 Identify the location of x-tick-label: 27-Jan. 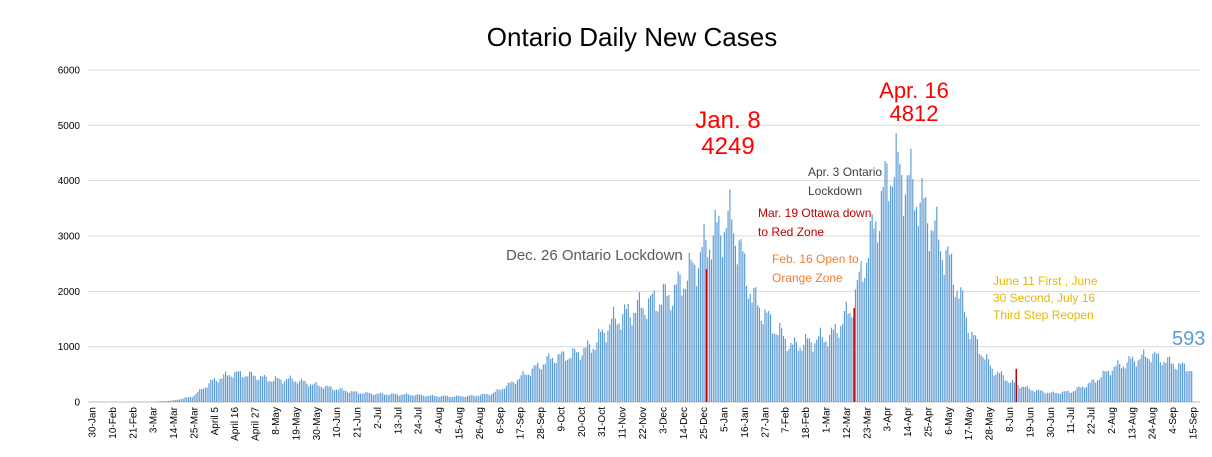
(765, 422).